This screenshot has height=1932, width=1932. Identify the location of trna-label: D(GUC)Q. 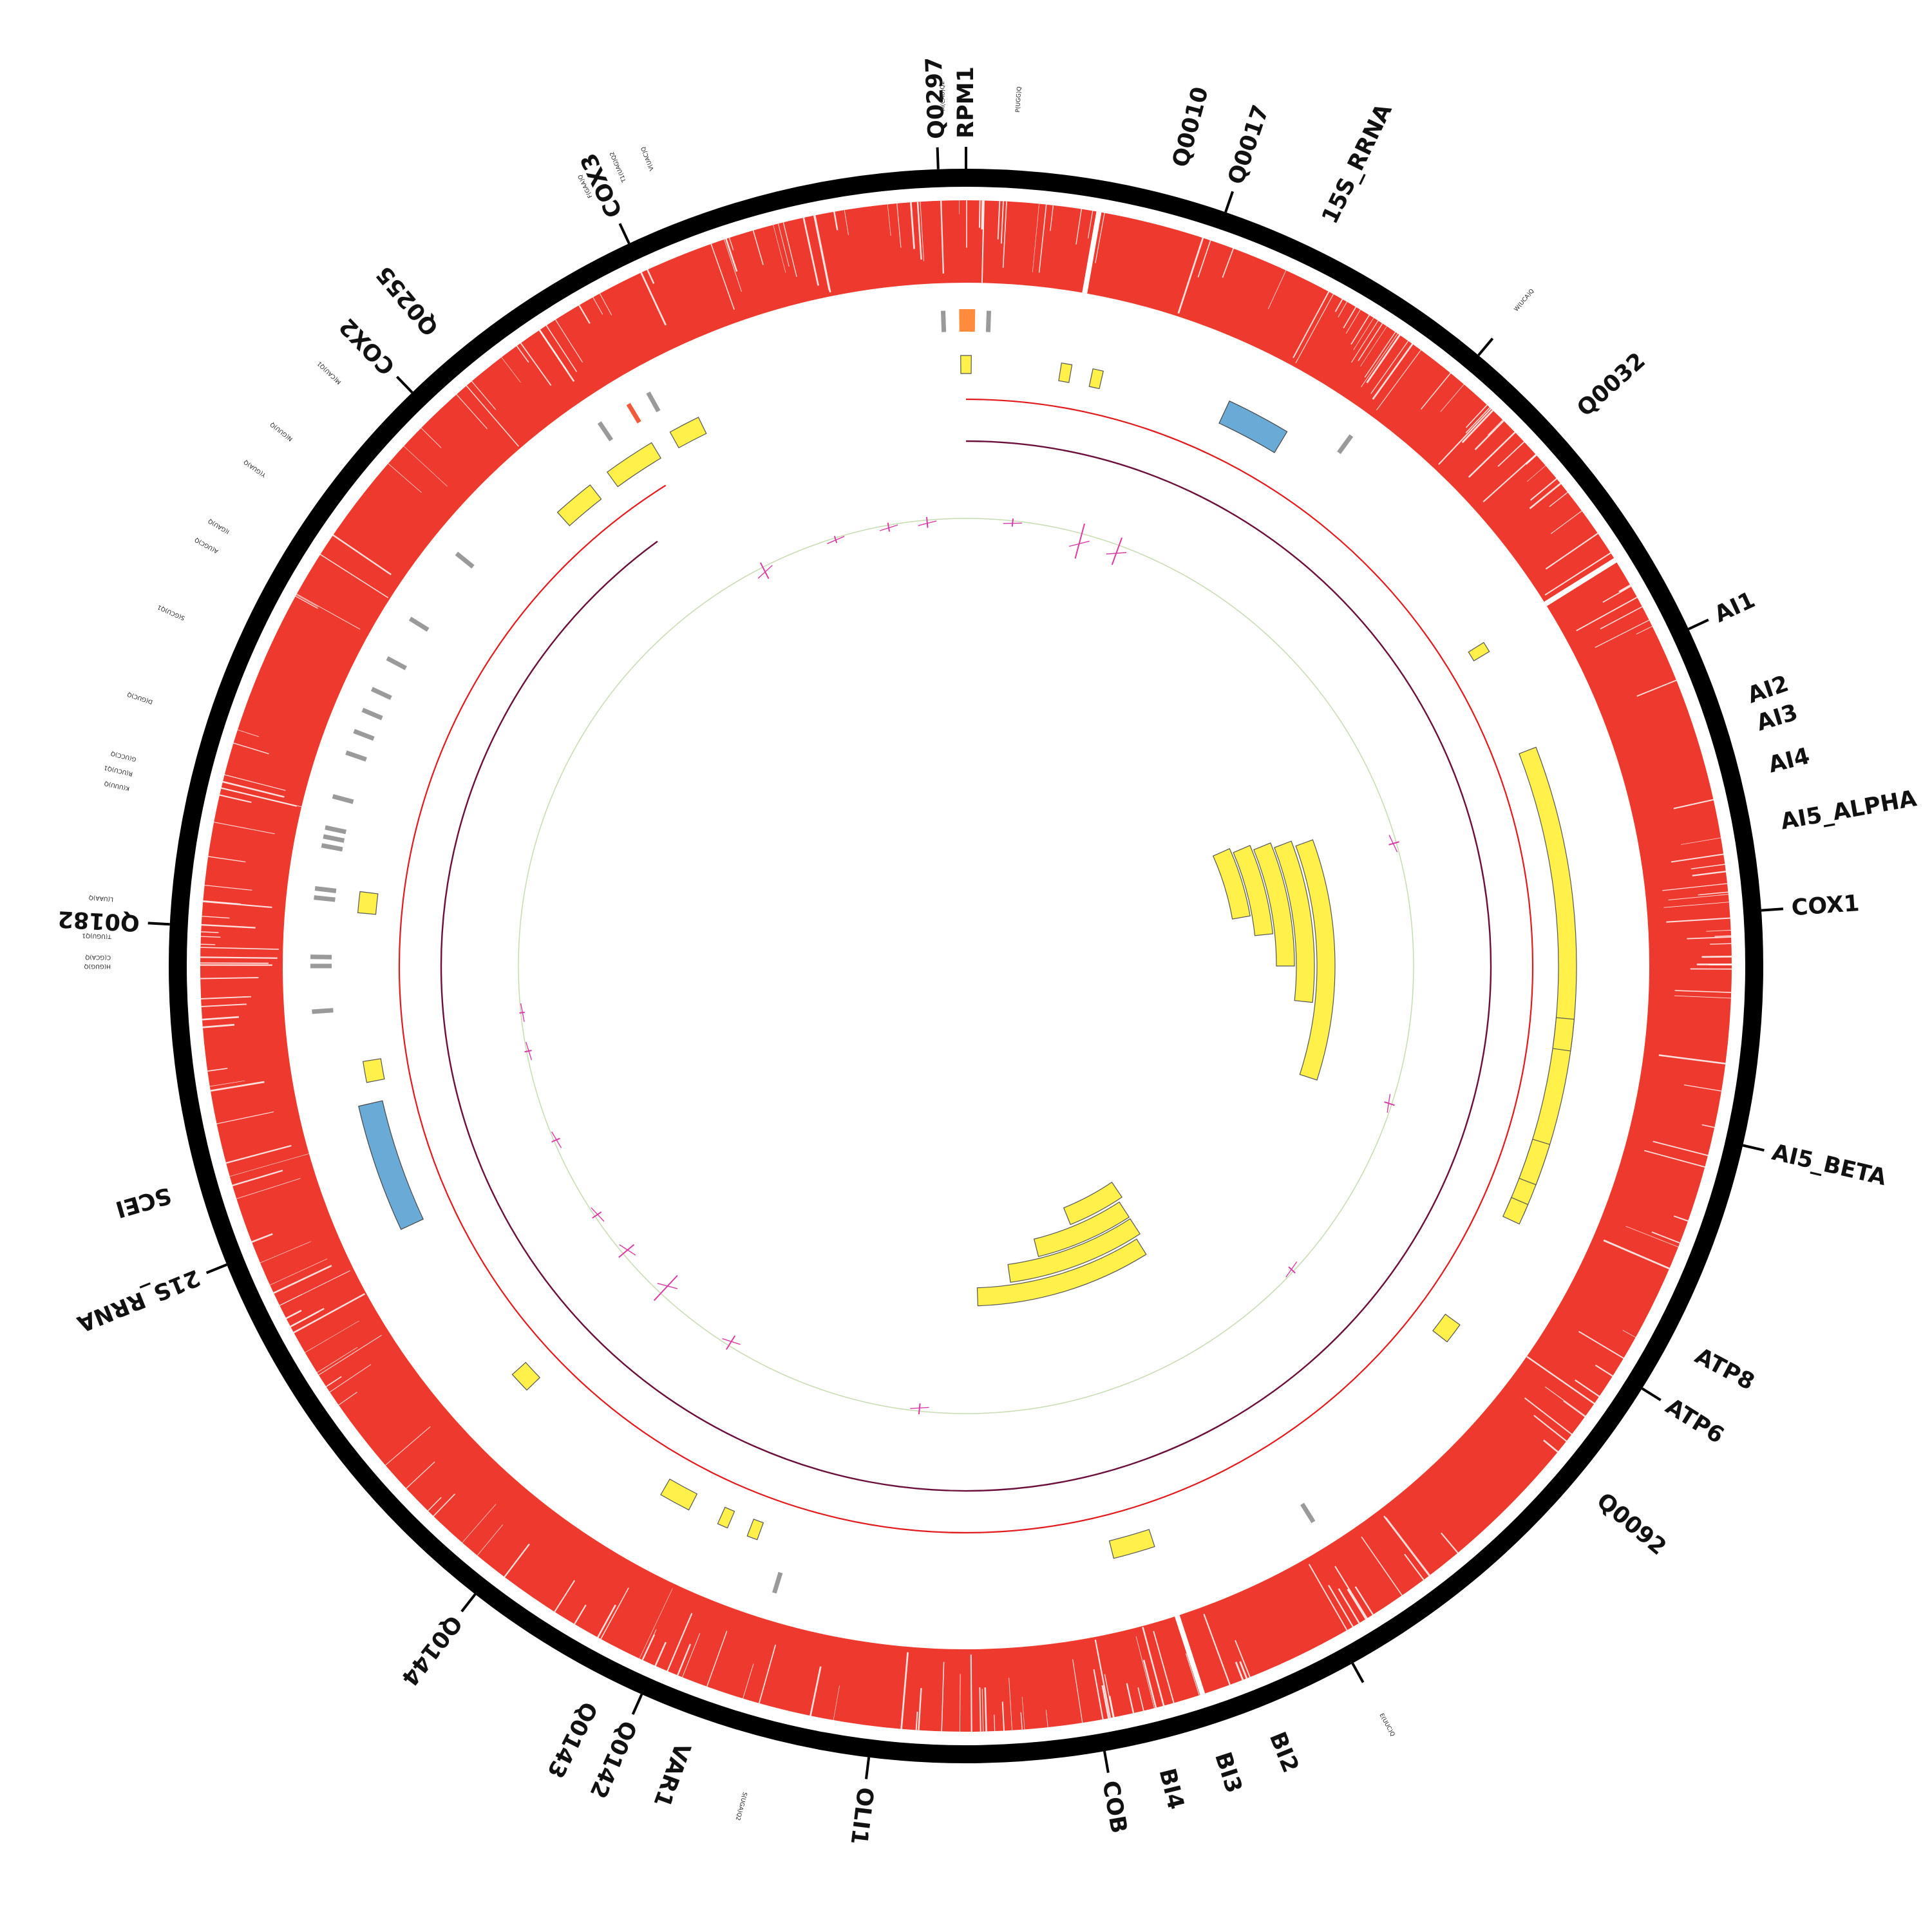
(140, 697).